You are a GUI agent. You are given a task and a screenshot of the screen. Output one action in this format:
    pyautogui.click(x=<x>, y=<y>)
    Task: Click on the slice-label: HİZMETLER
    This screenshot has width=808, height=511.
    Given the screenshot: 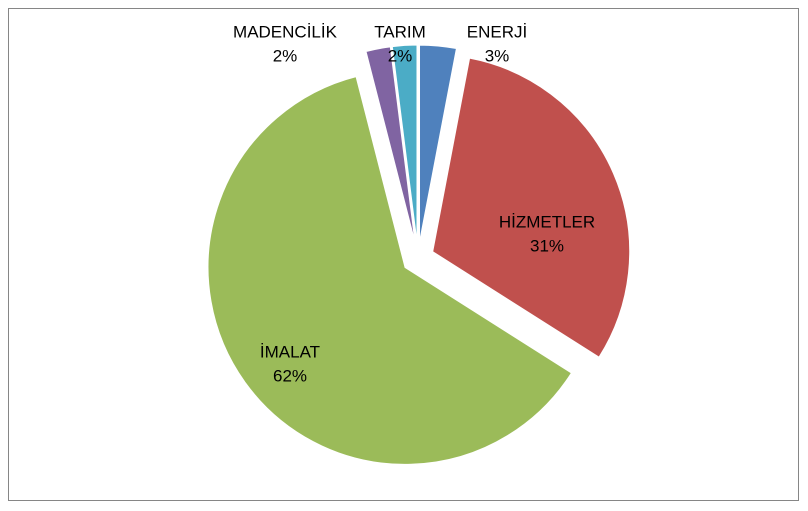 What is the action you would take?
    pyautogui.click(x=547, y=221)
    